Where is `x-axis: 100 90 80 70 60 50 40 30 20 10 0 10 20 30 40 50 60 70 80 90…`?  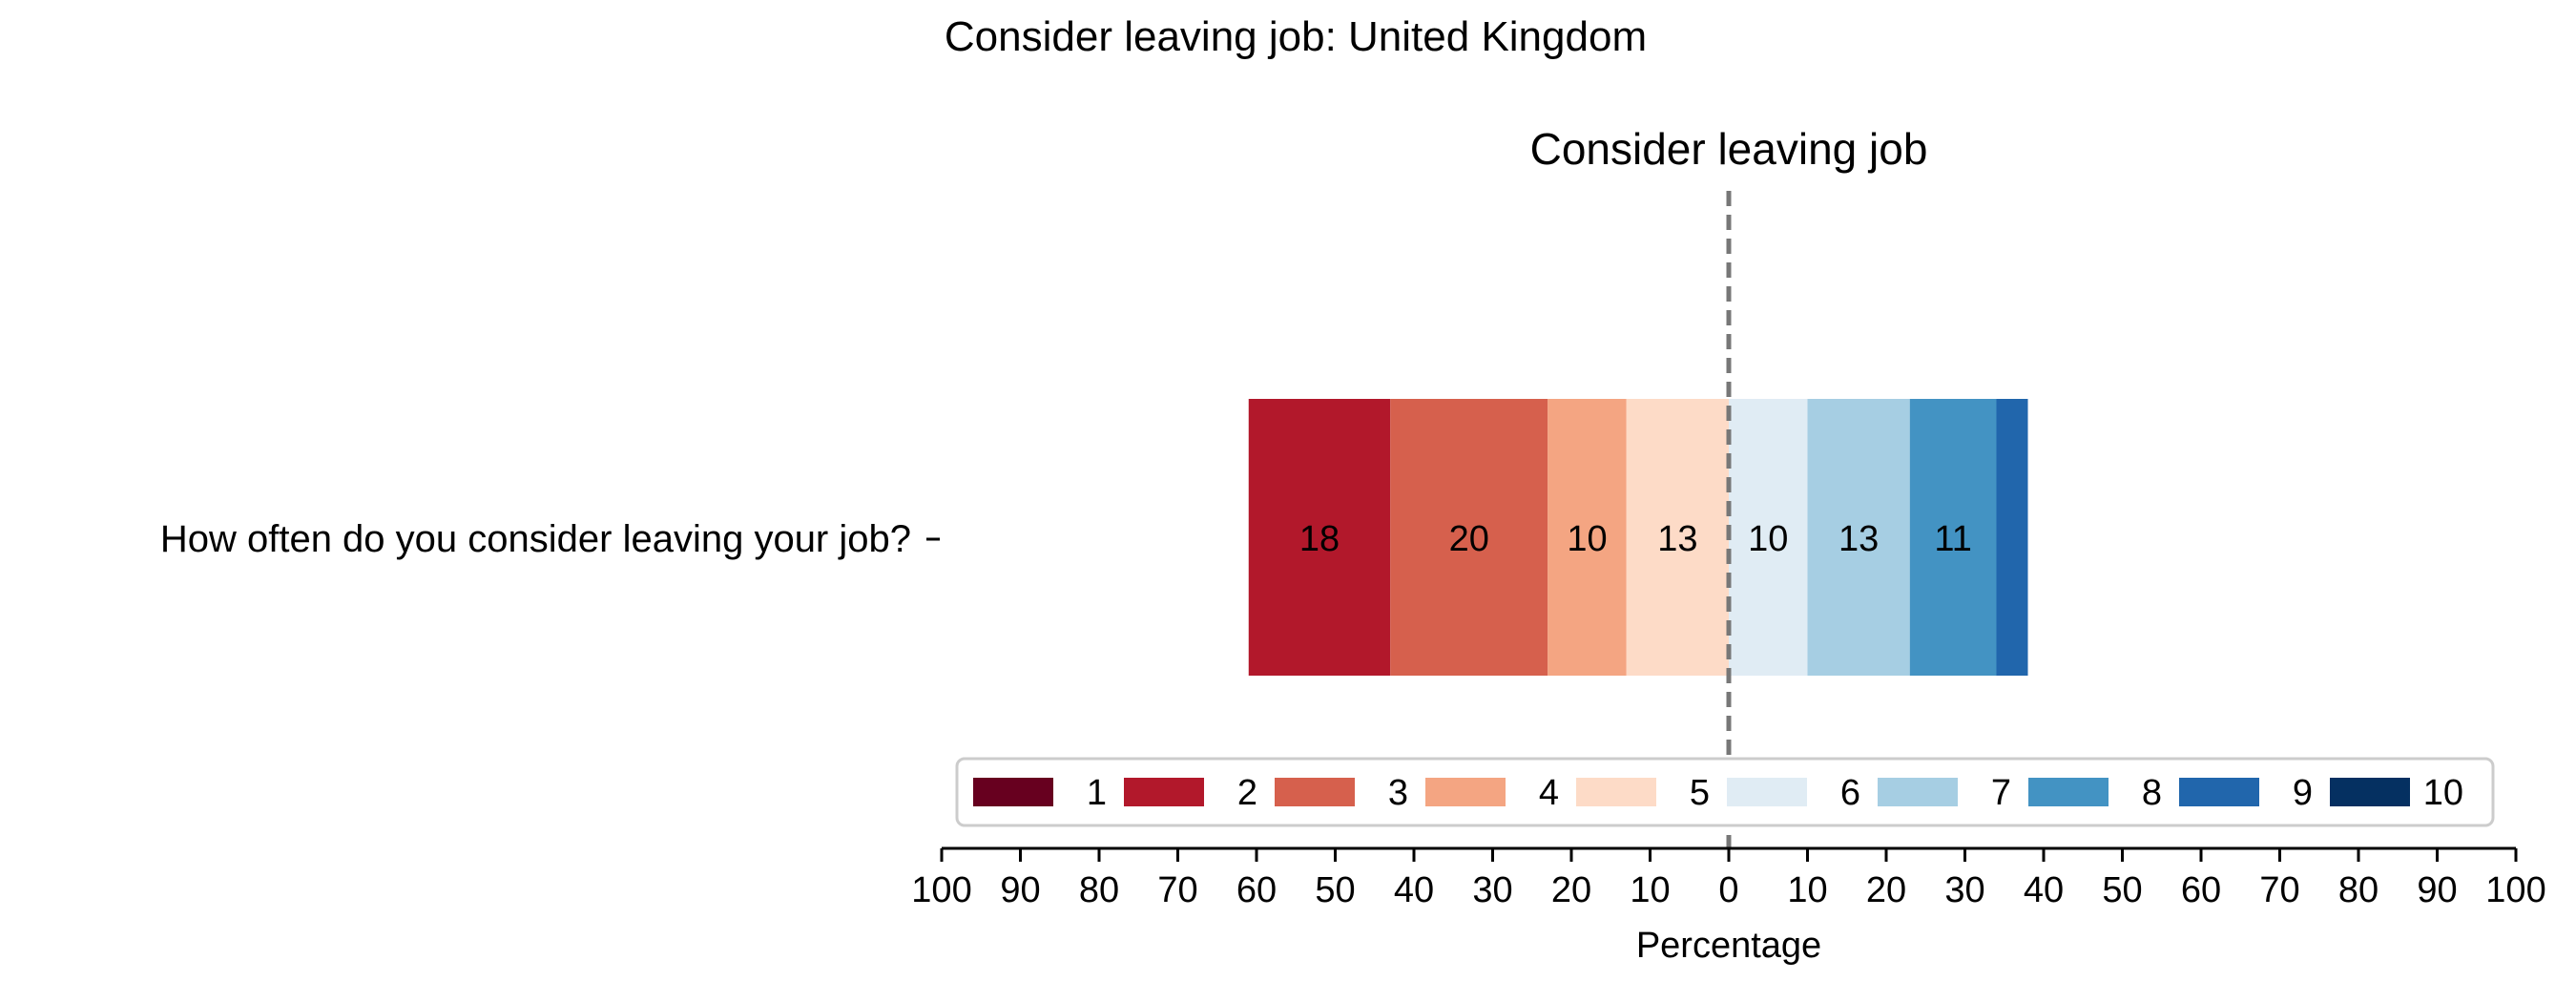 x-axis: 100 90 80 70 60 50 40 30 20 10 0 10 20 30 40 50 60 70 80 90… is located at coordinates (1728, 878).